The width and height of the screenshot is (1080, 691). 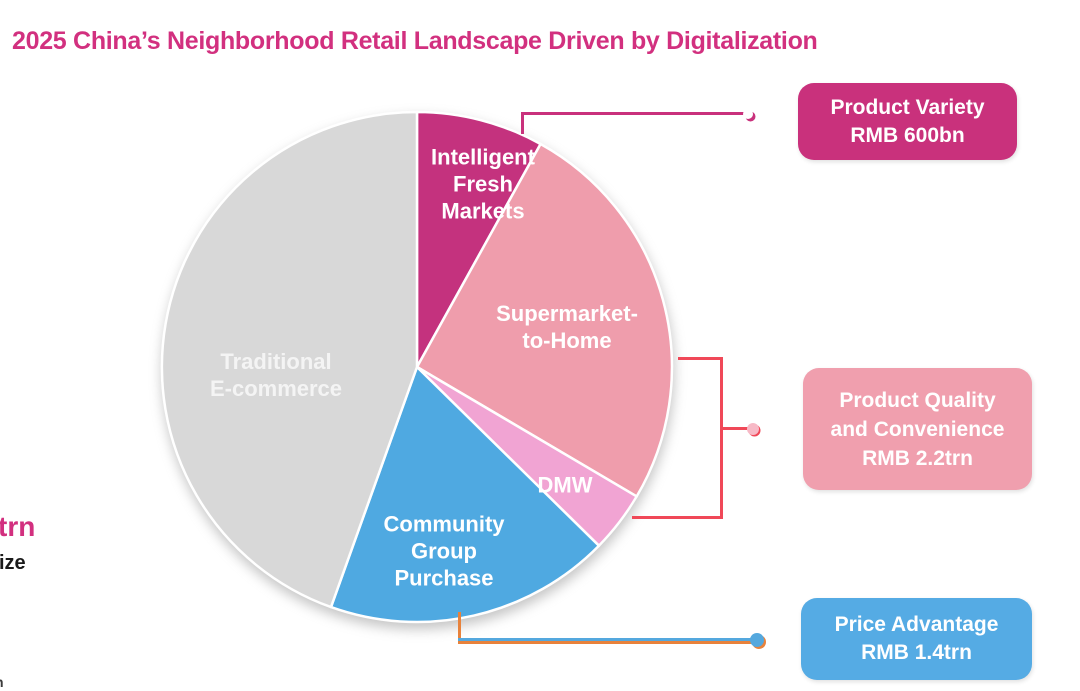 I want to click on callout-line-bottom-shadow, so click(x=606, y=642).